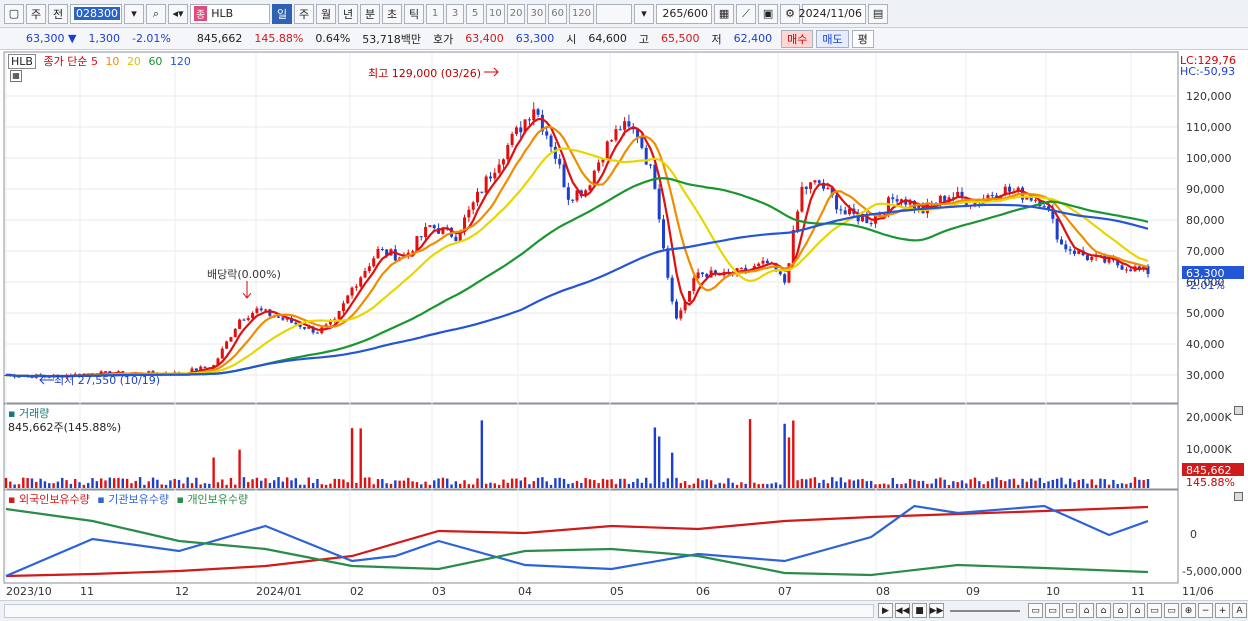 The image size is (1248, 621). I want to click on eval-button: 평, so click(862, 38).